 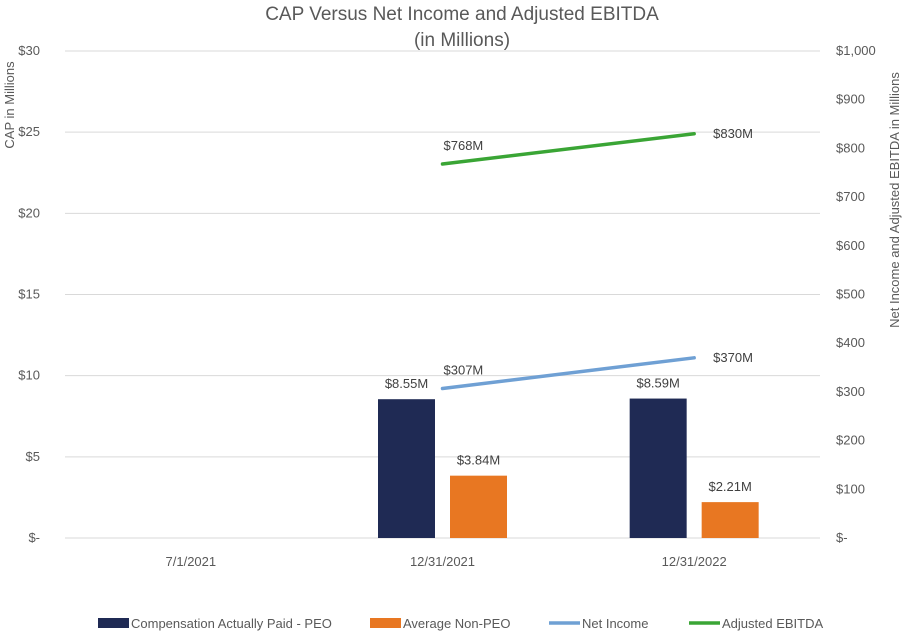 I want to click on right-tick-label: $400, so click(x=850, y=342).